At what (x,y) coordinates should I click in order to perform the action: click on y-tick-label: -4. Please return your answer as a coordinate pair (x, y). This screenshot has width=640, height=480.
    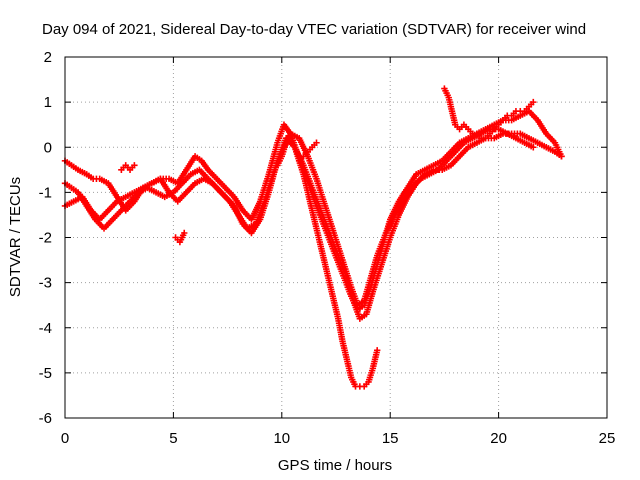
    Looking at the image, I should click on (45, 328).